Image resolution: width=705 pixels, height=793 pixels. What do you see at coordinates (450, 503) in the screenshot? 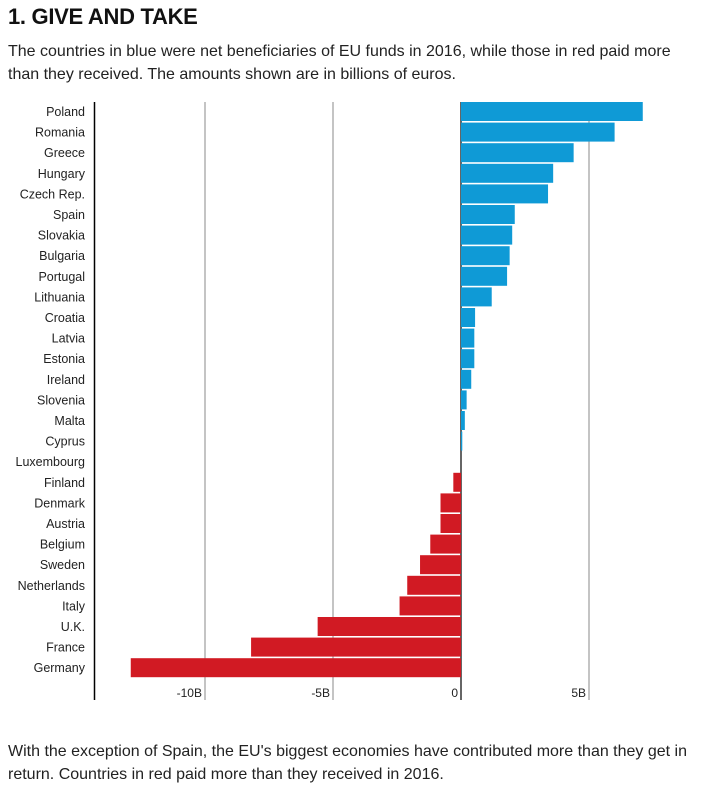
I see `bar-denmark` at bounding box center [450, 503].